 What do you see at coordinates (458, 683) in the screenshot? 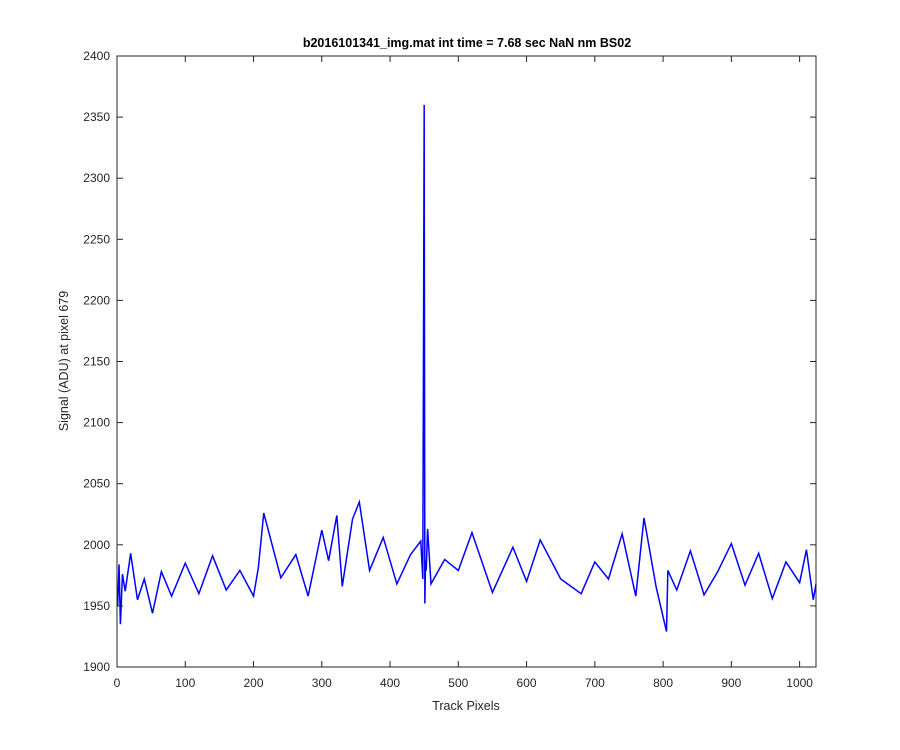
I see `x-tick-label: 500` at bounding box center [458, 683].